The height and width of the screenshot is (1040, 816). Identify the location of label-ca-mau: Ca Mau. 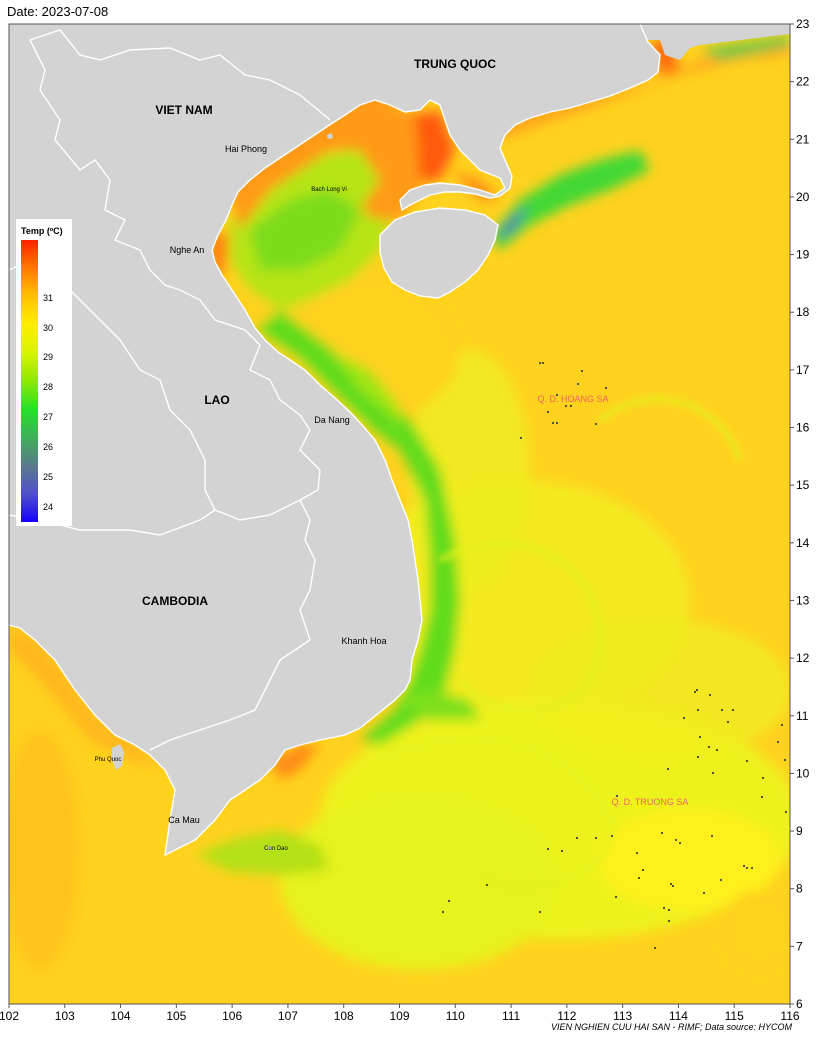
(184, 820).